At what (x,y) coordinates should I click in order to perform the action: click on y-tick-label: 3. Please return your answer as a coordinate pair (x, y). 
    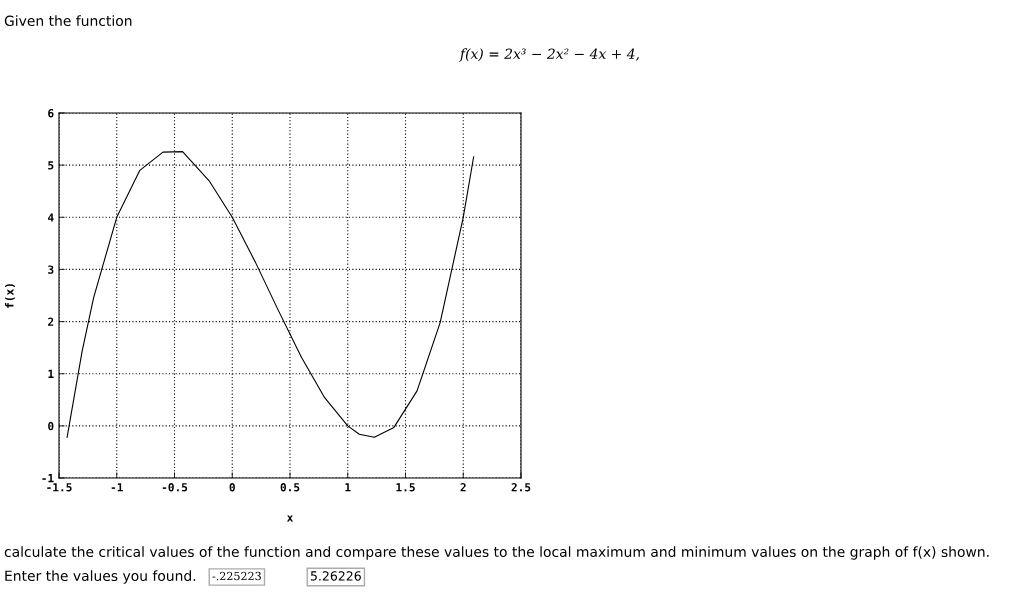
    Looking at the image, I should click on (51, 269).